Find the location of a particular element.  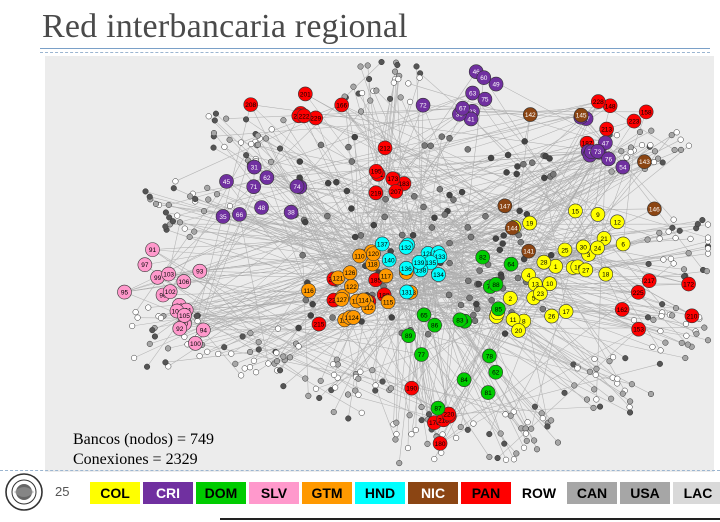

bank-node-slv: 105 is located at coordinates (184, 315).